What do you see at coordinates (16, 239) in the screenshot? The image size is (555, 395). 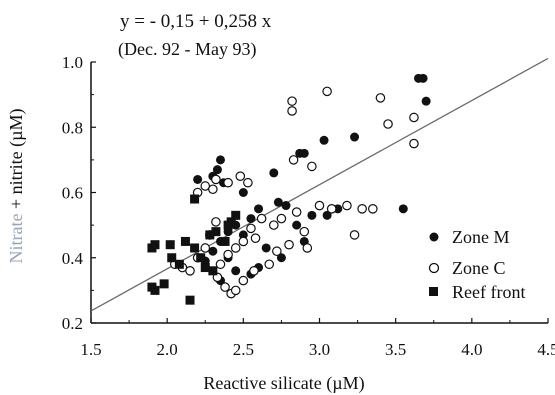 I see `y-axis-label-nitrate: Nitrate` at bounding box center [16, 239].